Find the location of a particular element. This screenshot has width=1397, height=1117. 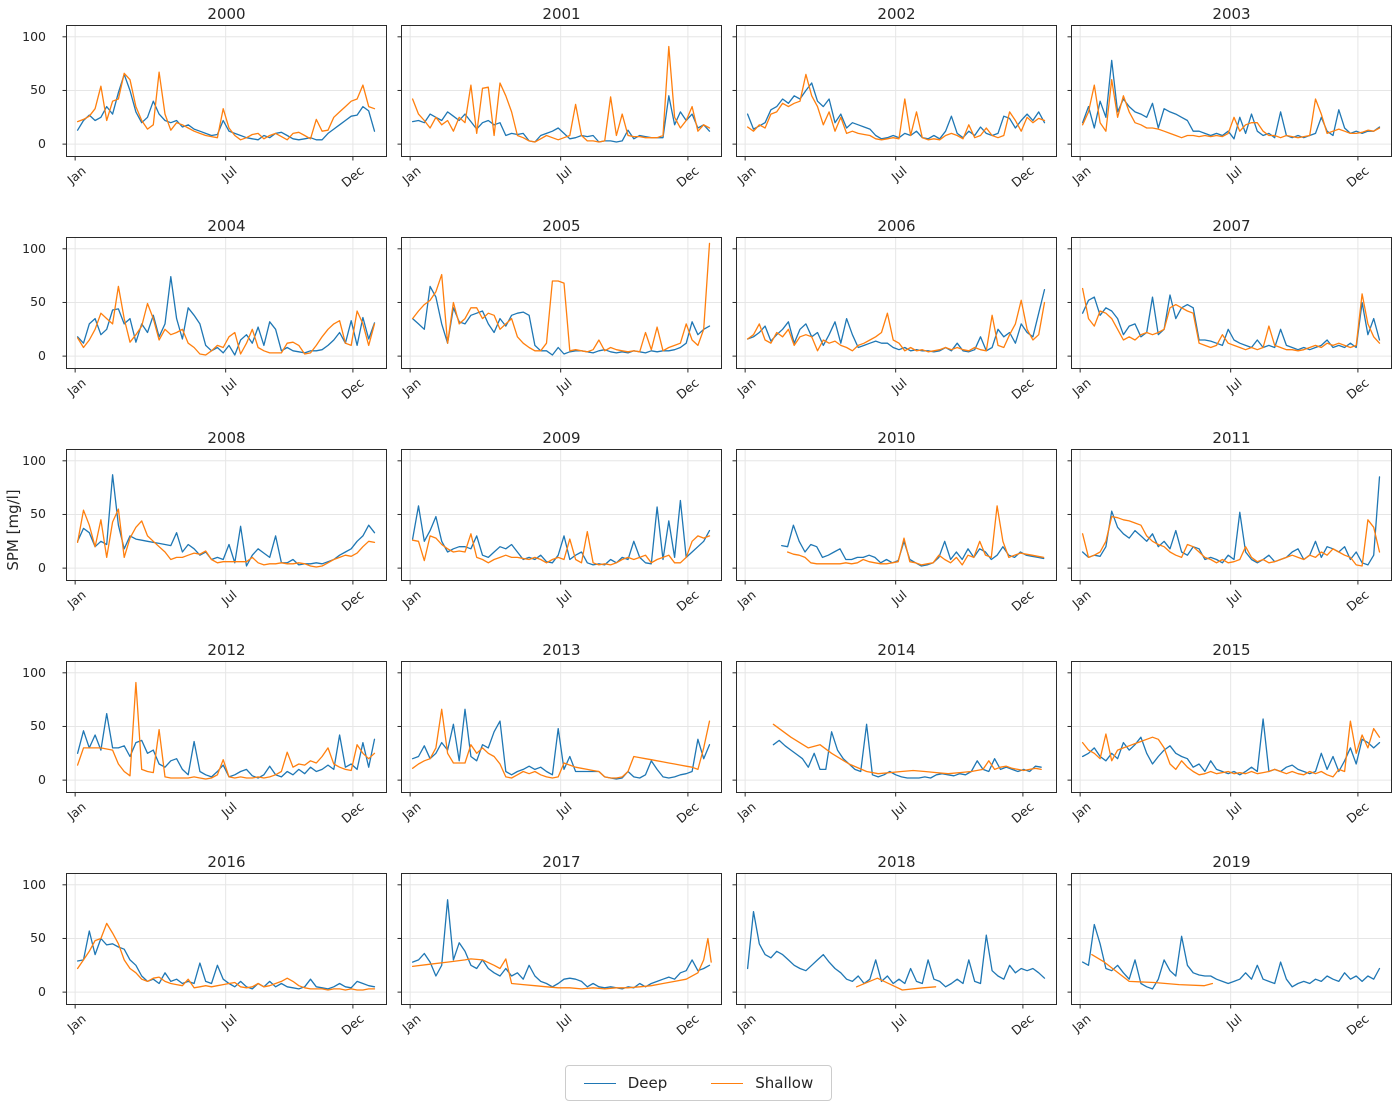

subplot-title: 2016 is located at coordinates (226, 862).